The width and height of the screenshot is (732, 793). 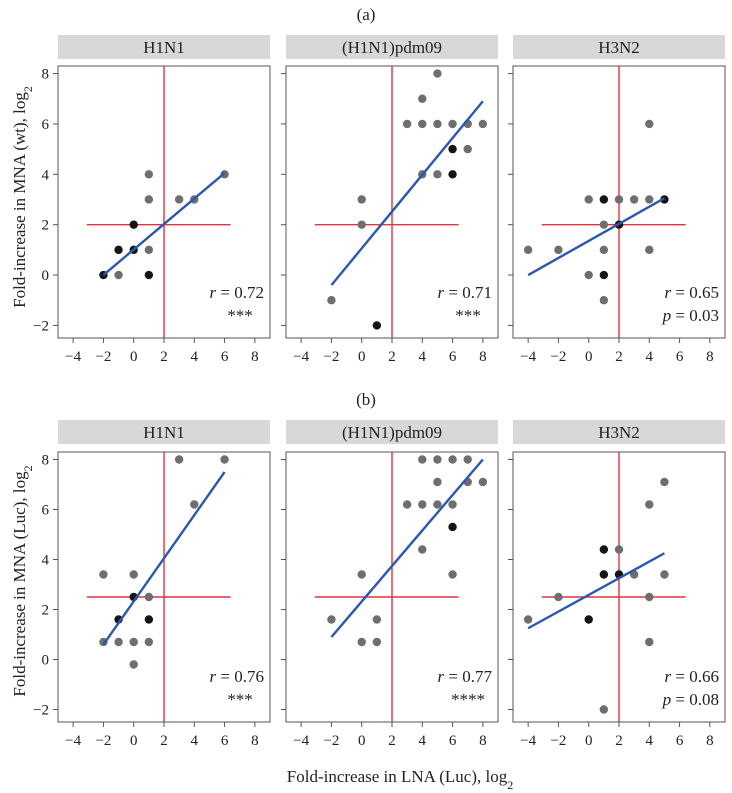 What do you see at coordinates (392, 432) in the screenshot?
I see `panel-title: (H1N1)pdm09` at bounding box center [392, 432].